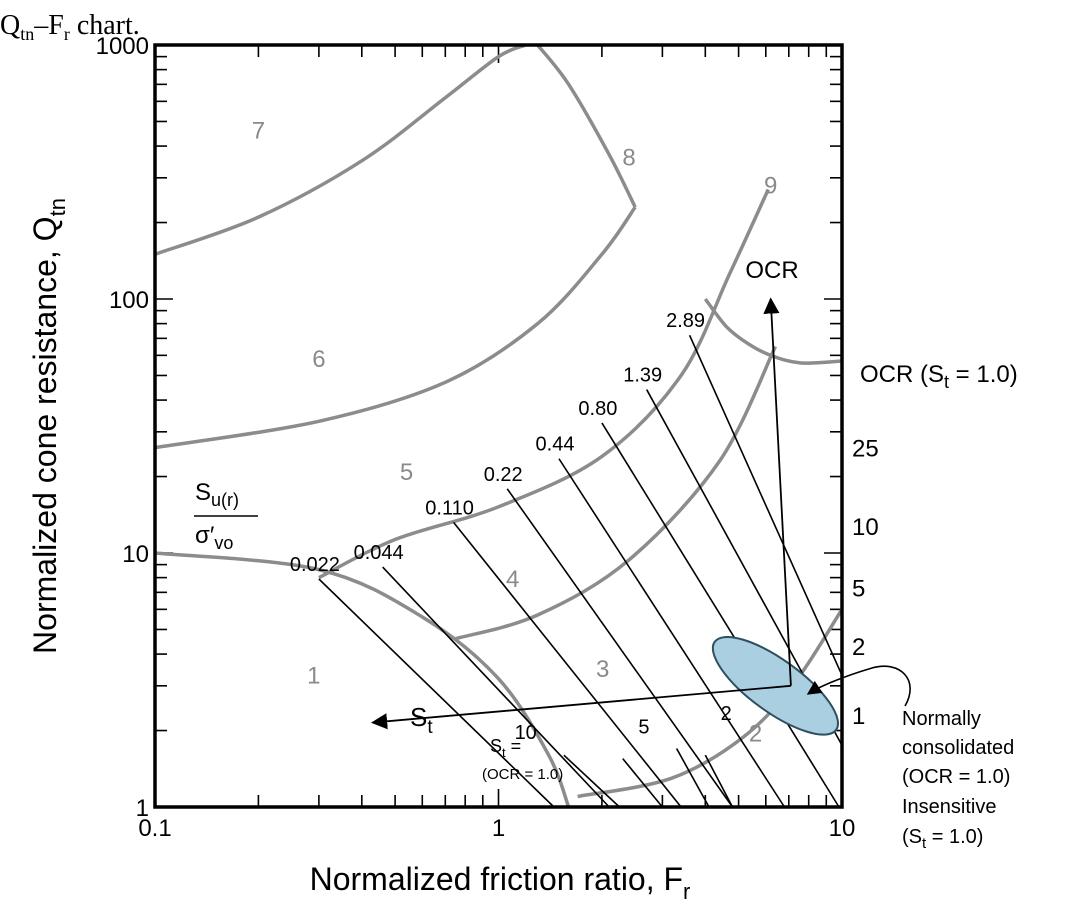 The image size is (1066, 914). I want to click on ocr-arrow, so click(777, 491).